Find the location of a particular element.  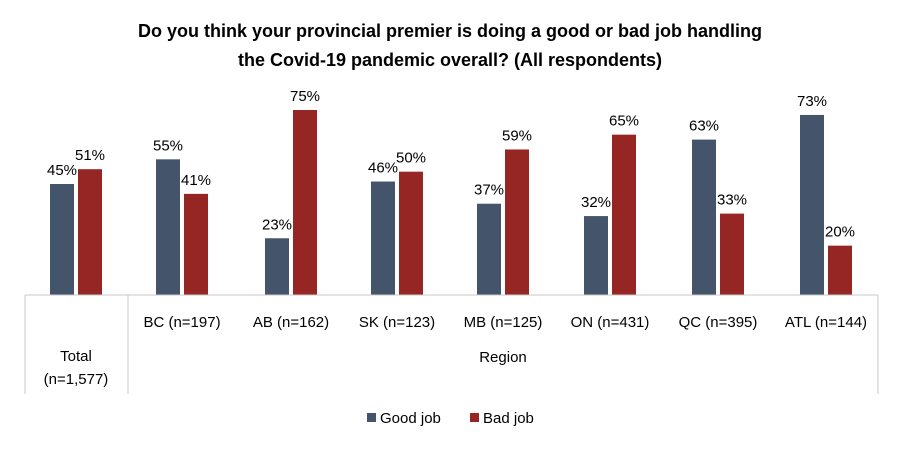

legend: Good job Bad job is located at coordinates (450, 418).